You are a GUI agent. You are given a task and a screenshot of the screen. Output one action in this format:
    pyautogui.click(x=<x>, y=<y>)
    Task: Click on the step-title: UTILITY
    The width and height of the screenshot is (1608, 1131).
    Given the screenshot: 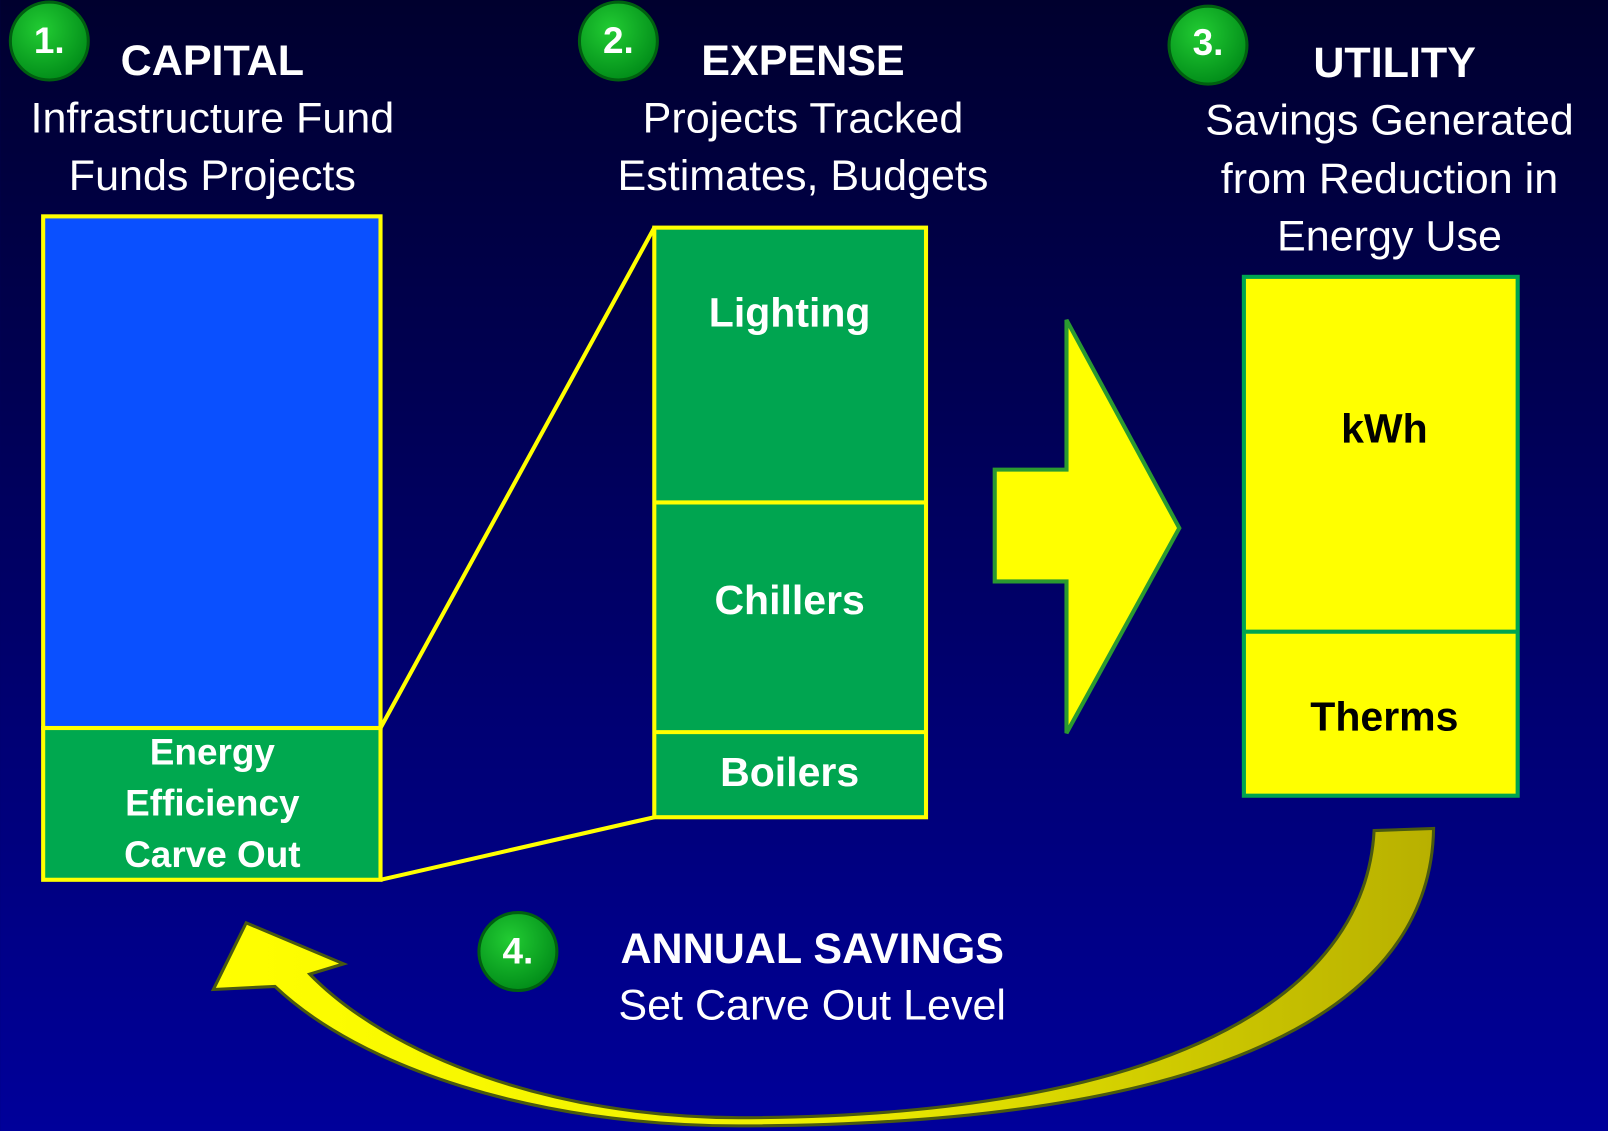 What is the action you would take?
    pyautogui.click(x=1394, y=63)
    